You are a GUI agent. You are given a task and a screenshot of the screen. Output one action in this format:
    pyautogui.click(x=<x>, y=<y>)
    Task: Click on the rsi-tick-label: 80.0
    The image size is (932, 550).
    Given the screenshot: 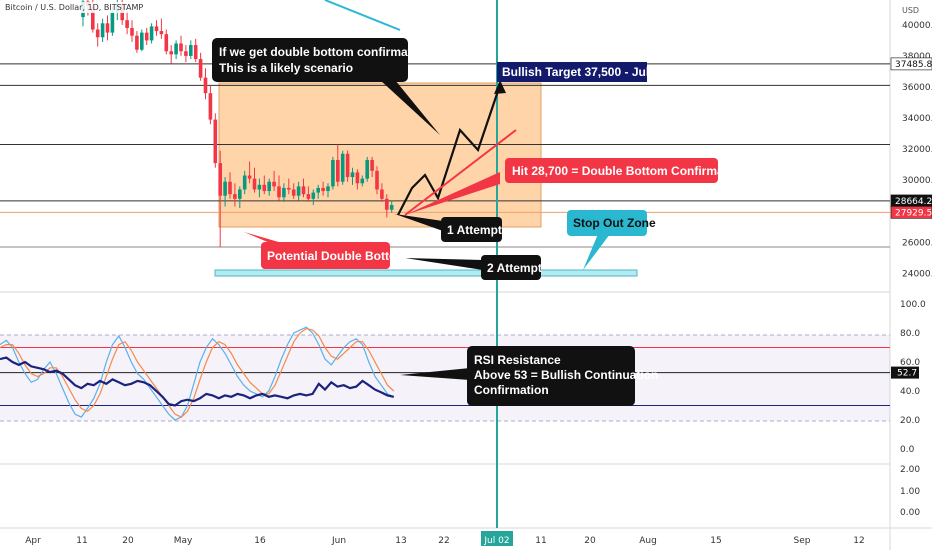 What is the action you would take?
    pyautogui.click(x=910, y=334)
    